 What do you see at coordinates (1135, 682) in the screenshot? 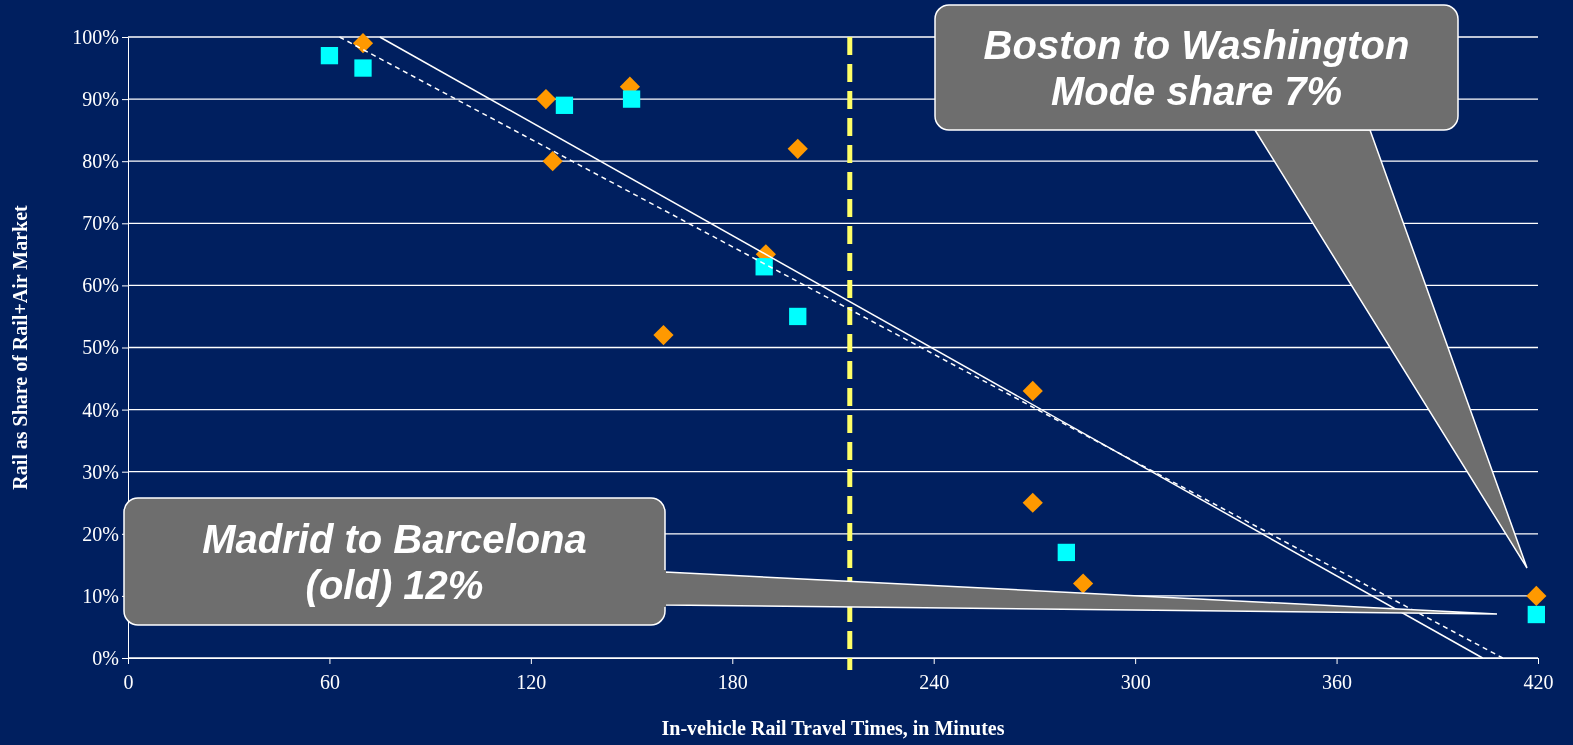
I see `x-tick-label: 300` at bounding box center [1135, 682].